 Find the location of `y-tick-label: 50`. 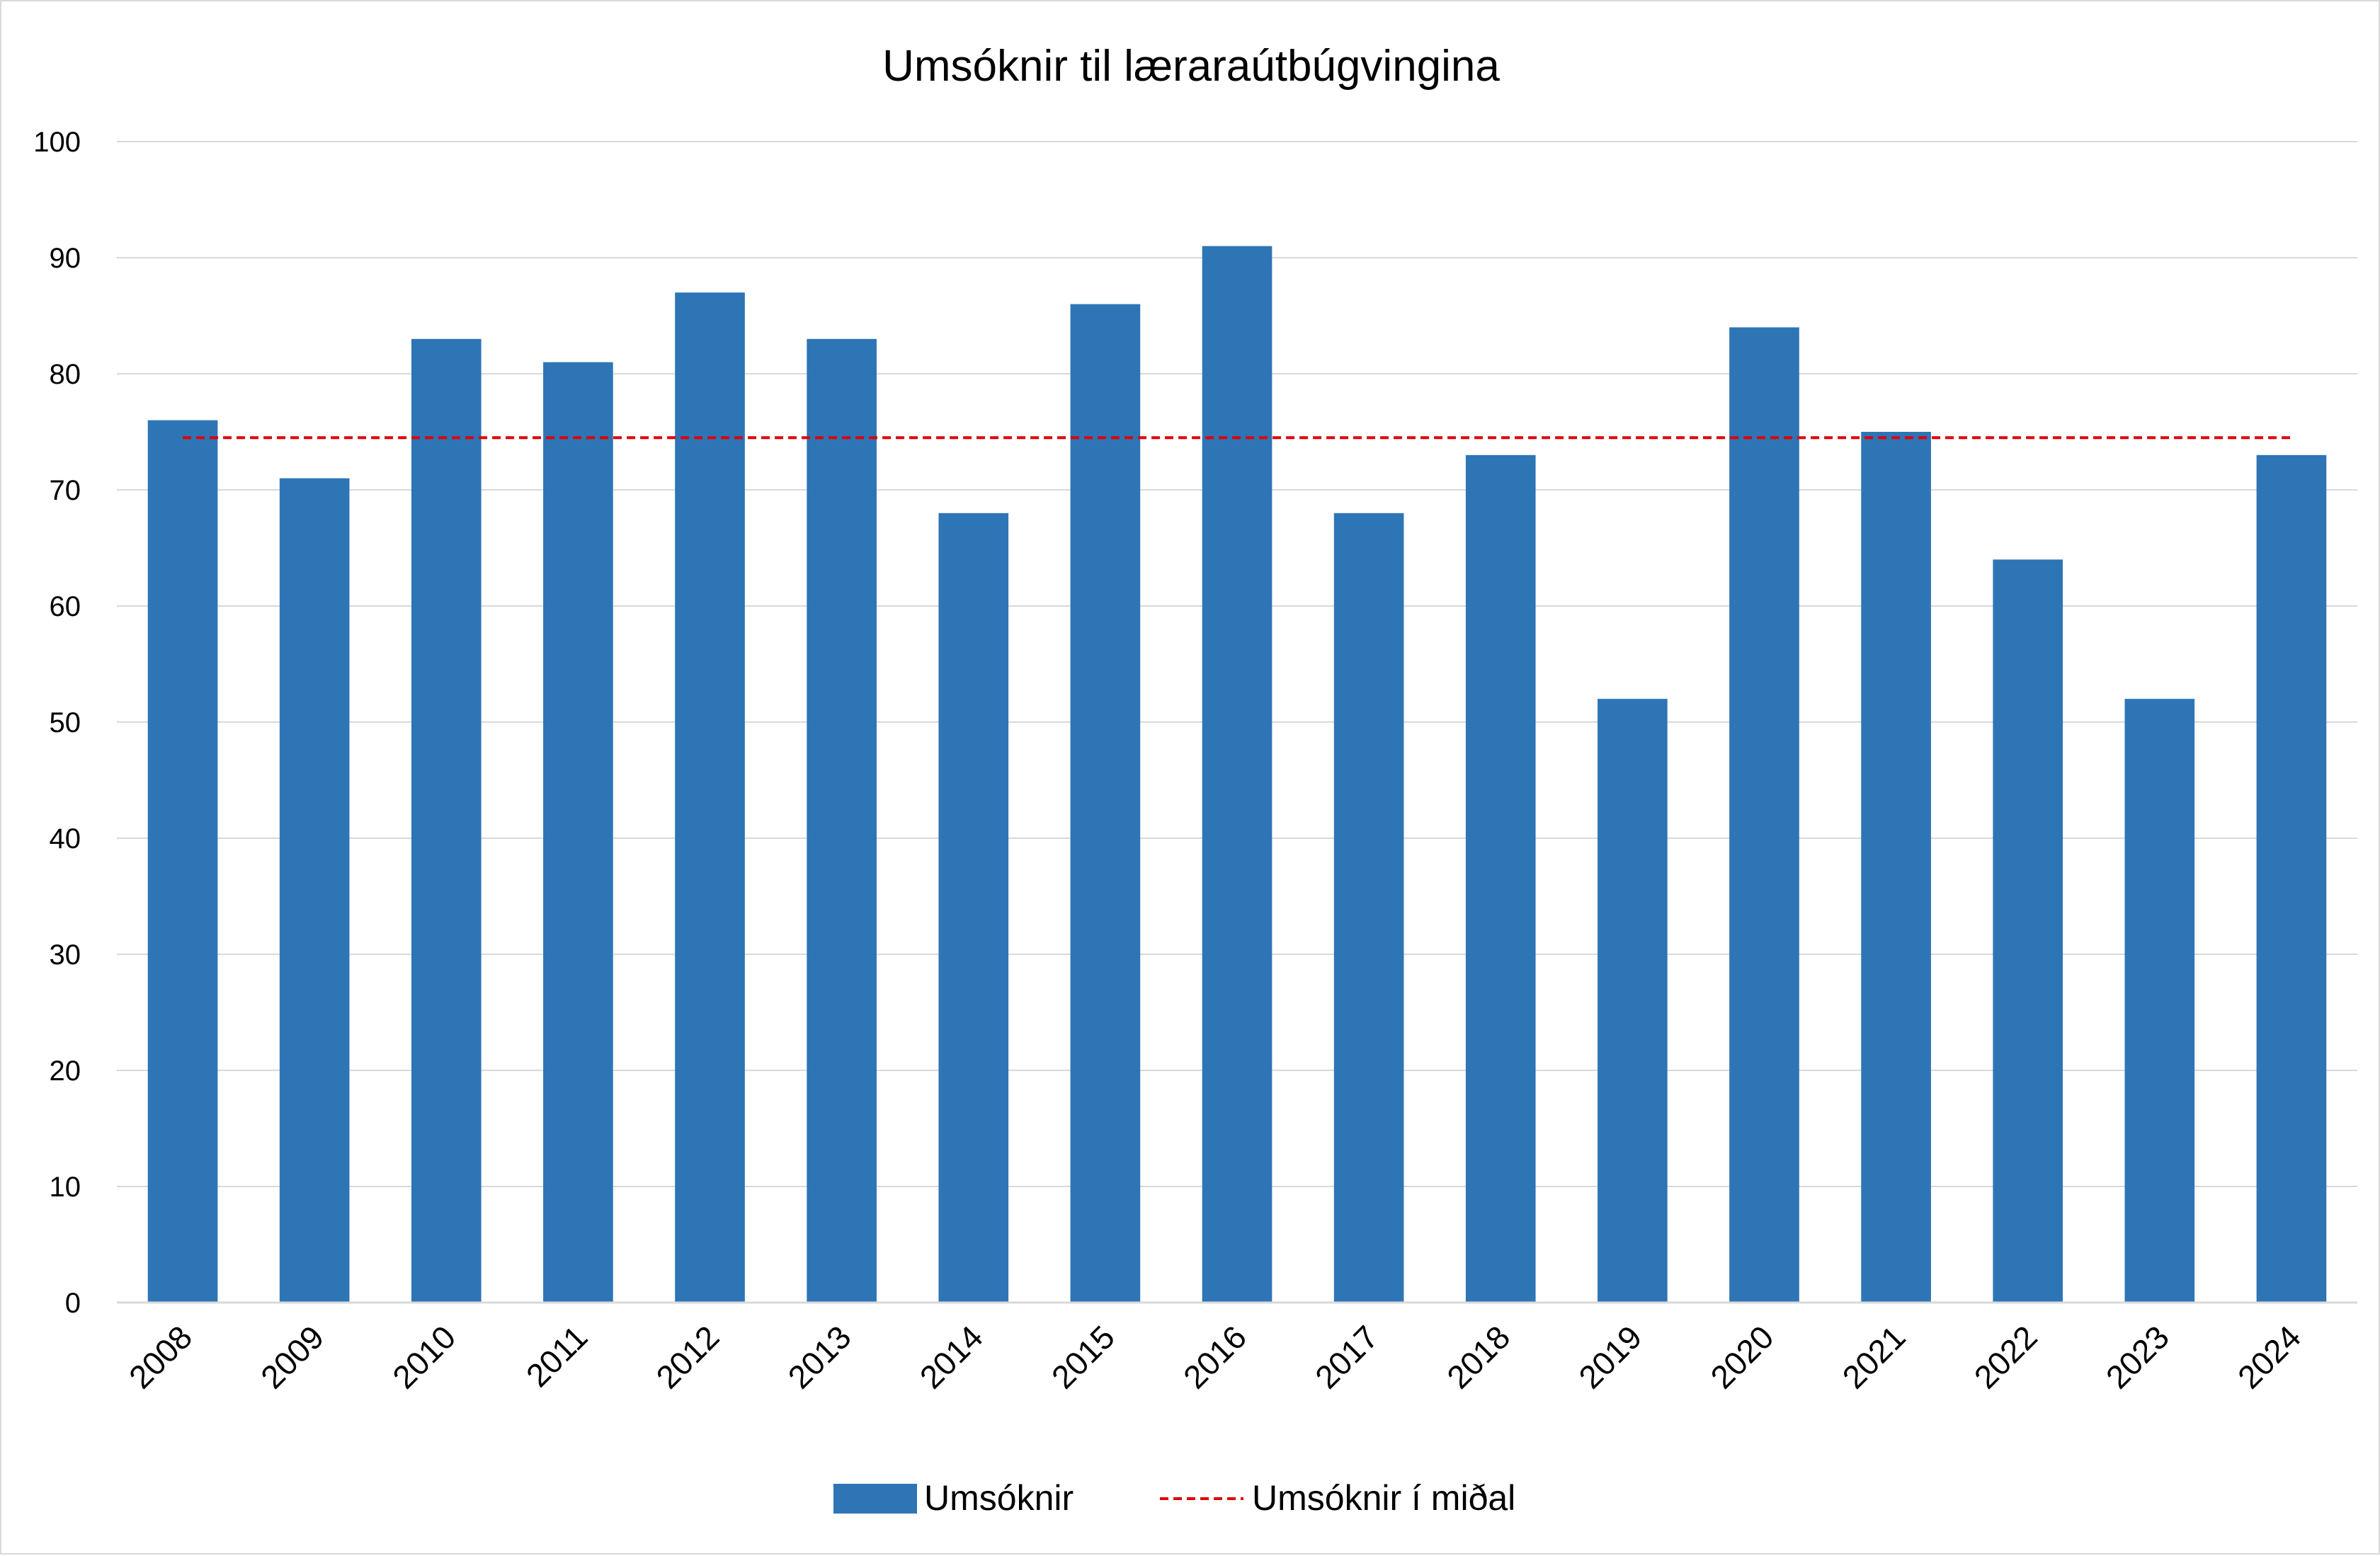

y-tick-label: 50 is located at coordinates (65, 723).